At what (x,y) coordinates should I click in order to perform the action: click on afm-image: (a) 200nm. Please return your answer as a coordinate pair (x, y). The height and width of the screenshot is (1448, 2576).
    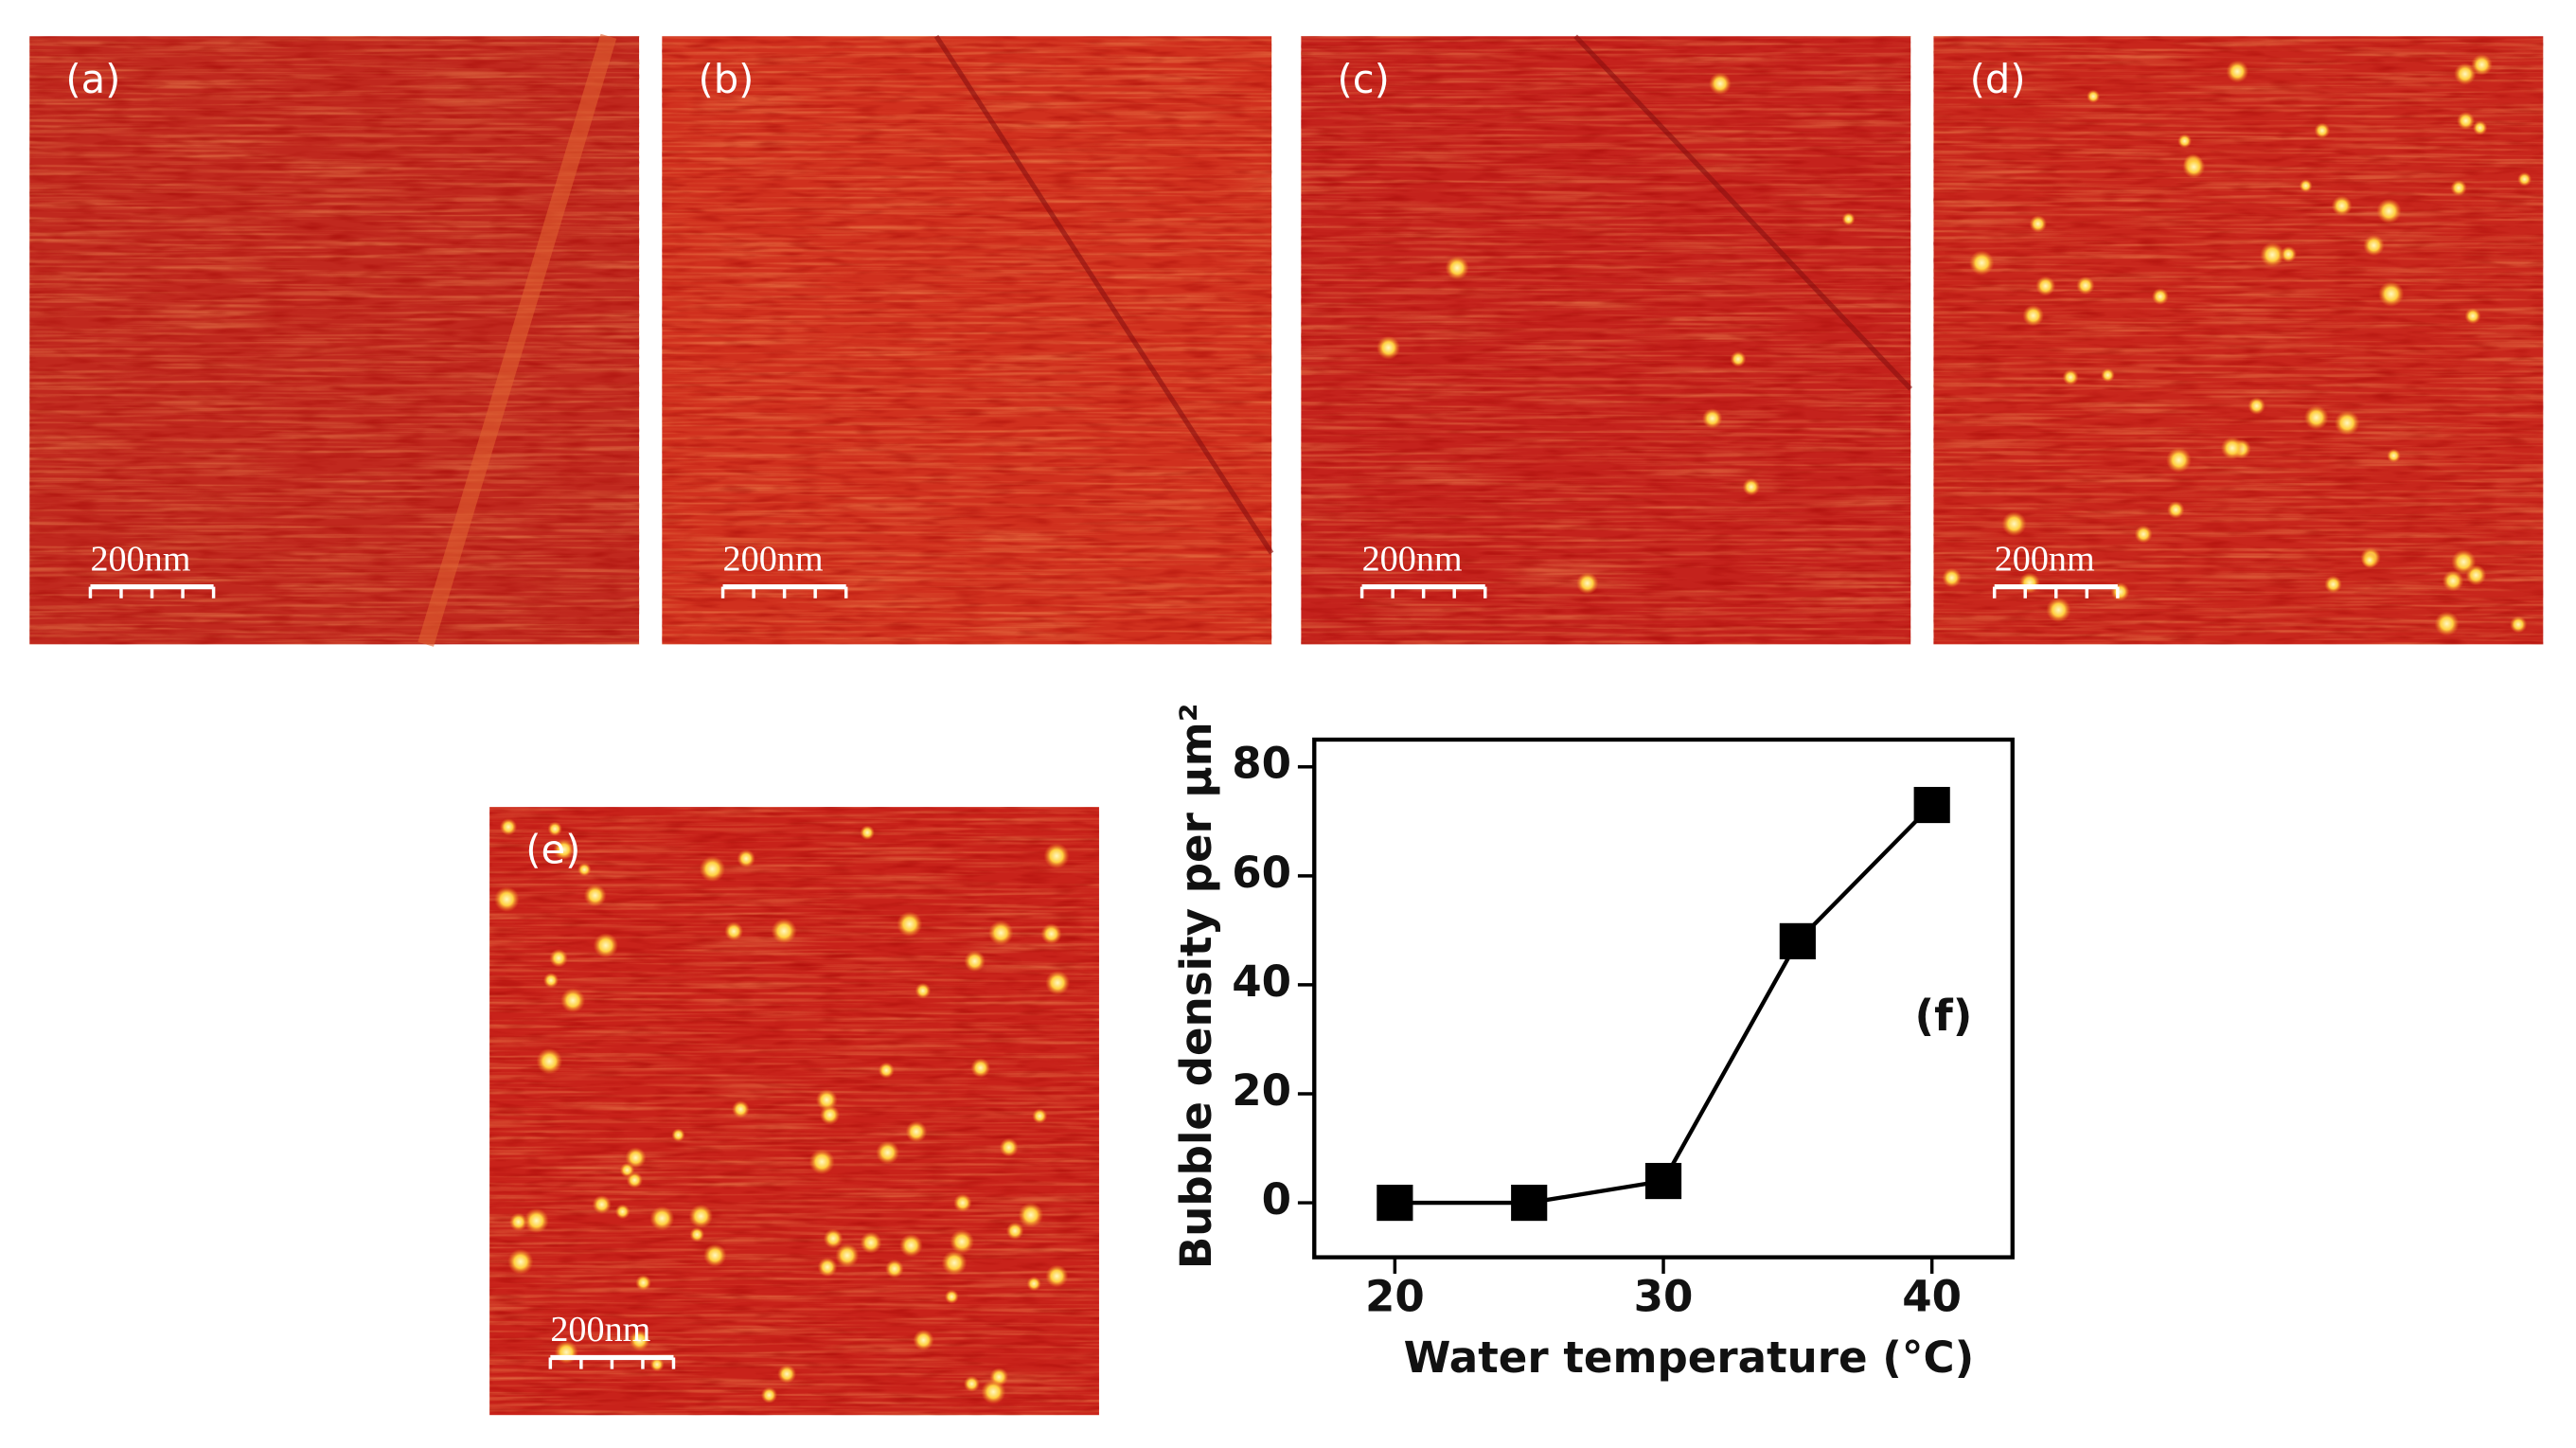
    Looking at the image, I should click on (335, 340).